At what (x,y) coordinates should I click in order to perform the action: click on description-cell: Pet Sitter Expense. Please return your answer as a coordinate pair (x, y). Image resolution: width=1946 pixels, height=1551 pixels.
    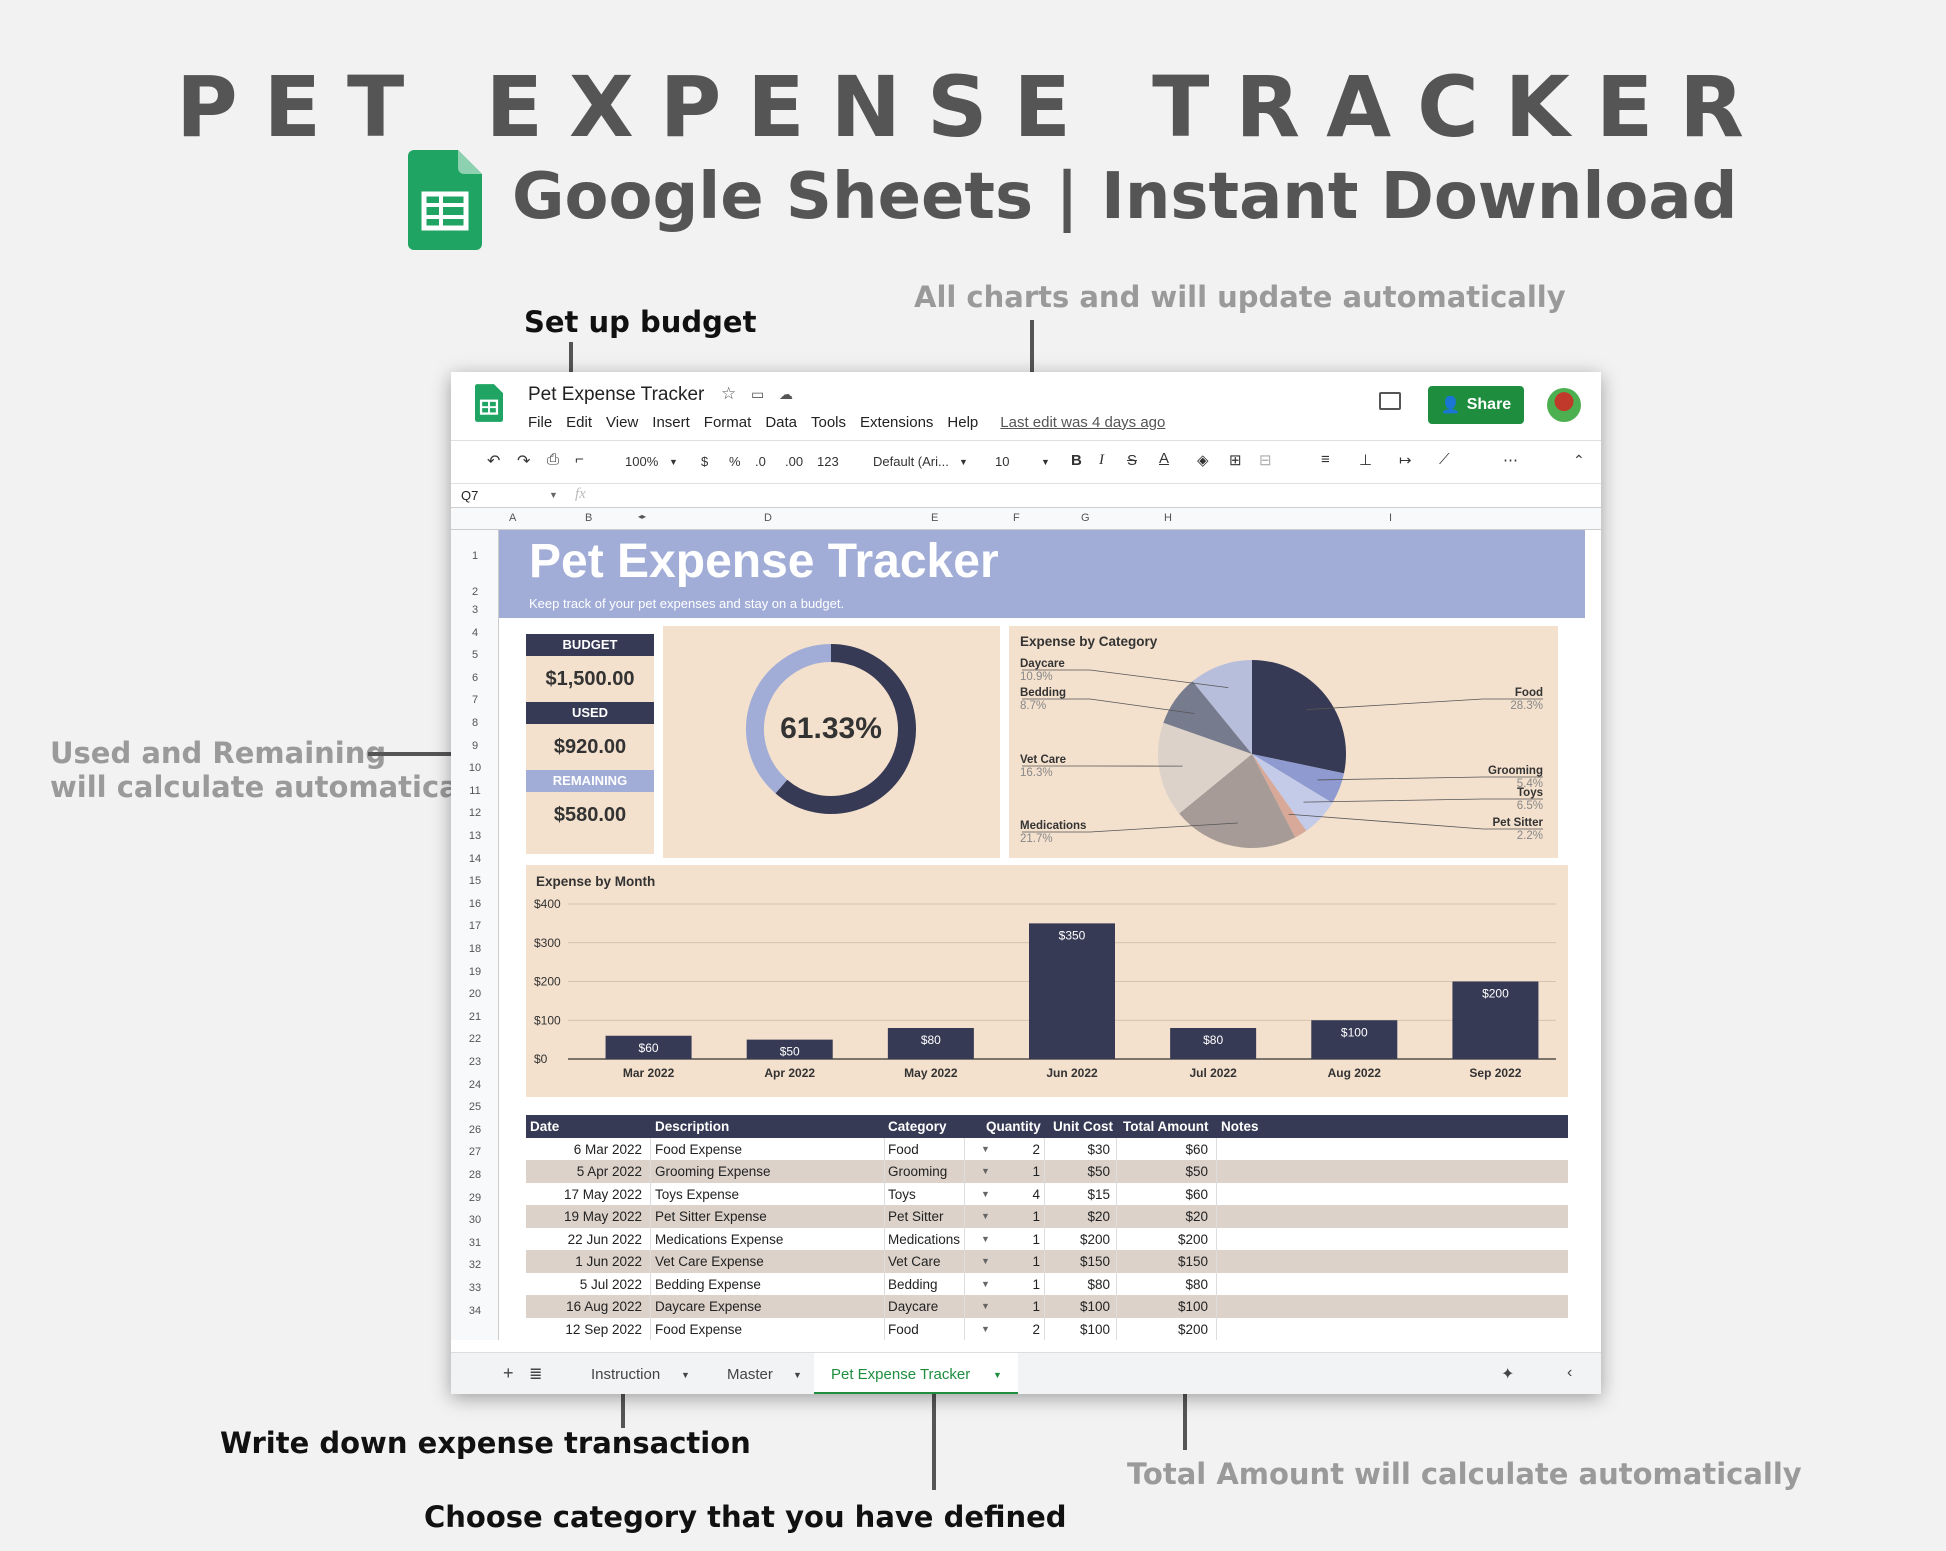
    Looking at the image, I should click on (711, 1216).